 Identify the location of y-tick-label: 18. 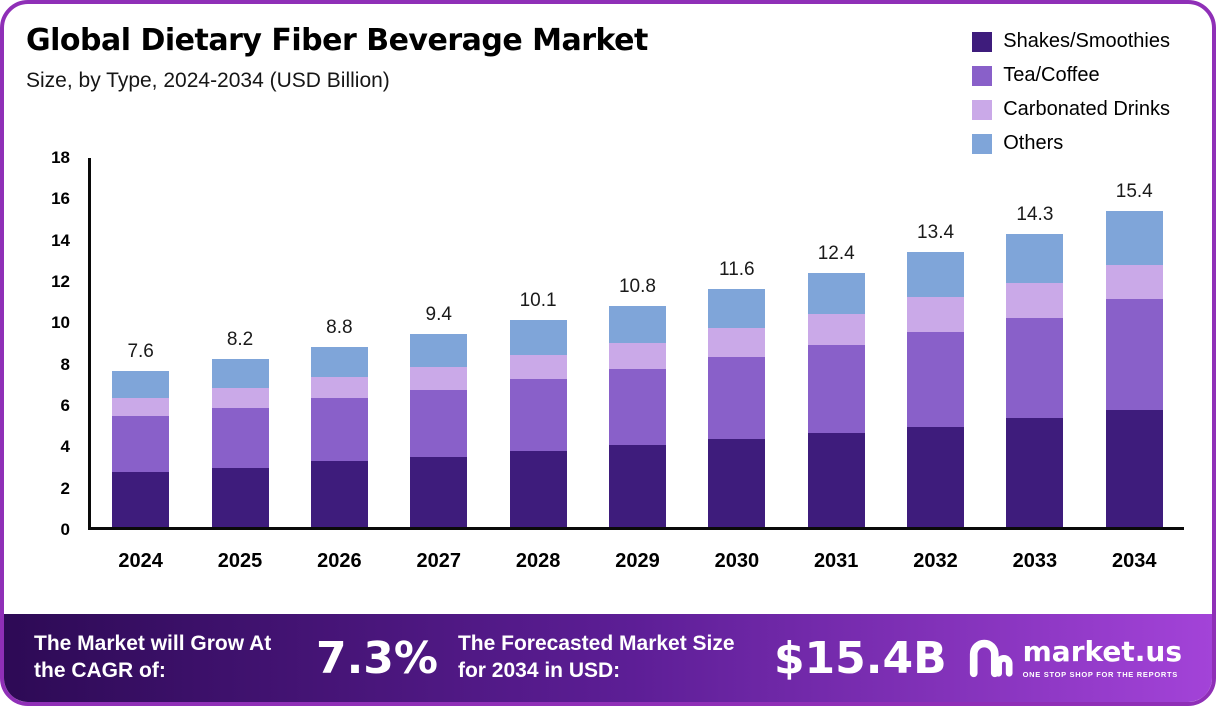
(60, 157).